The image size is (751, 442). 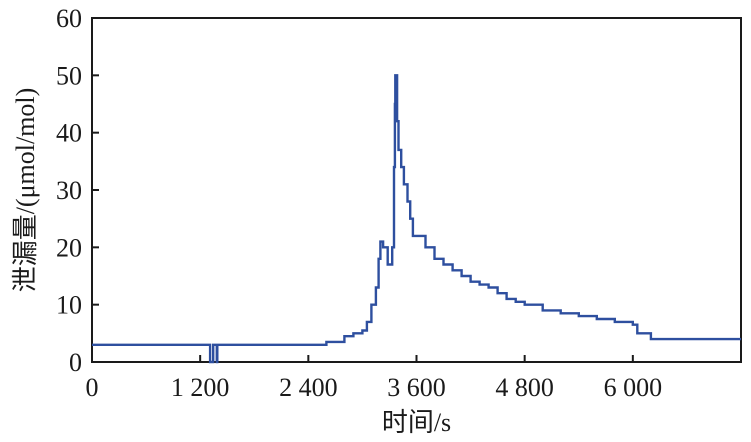 I want to click on y-tick-label: 30, so click(x=69, y=190).